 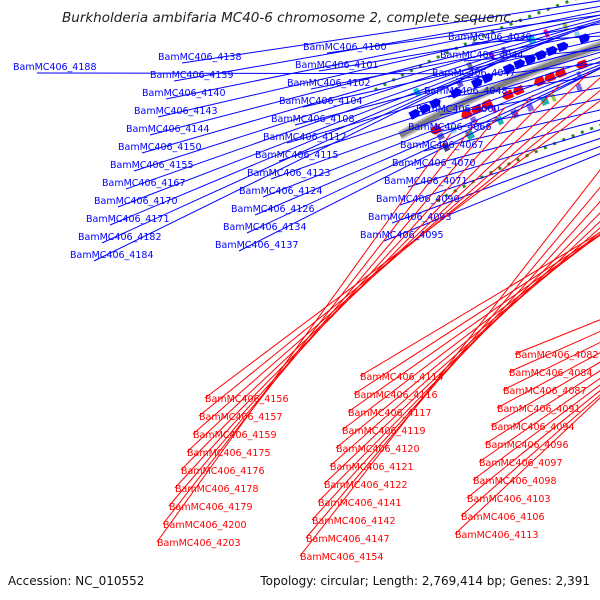 I want to click on upper-gene-label: BamMC406_4143, so click(x=175, y=111).